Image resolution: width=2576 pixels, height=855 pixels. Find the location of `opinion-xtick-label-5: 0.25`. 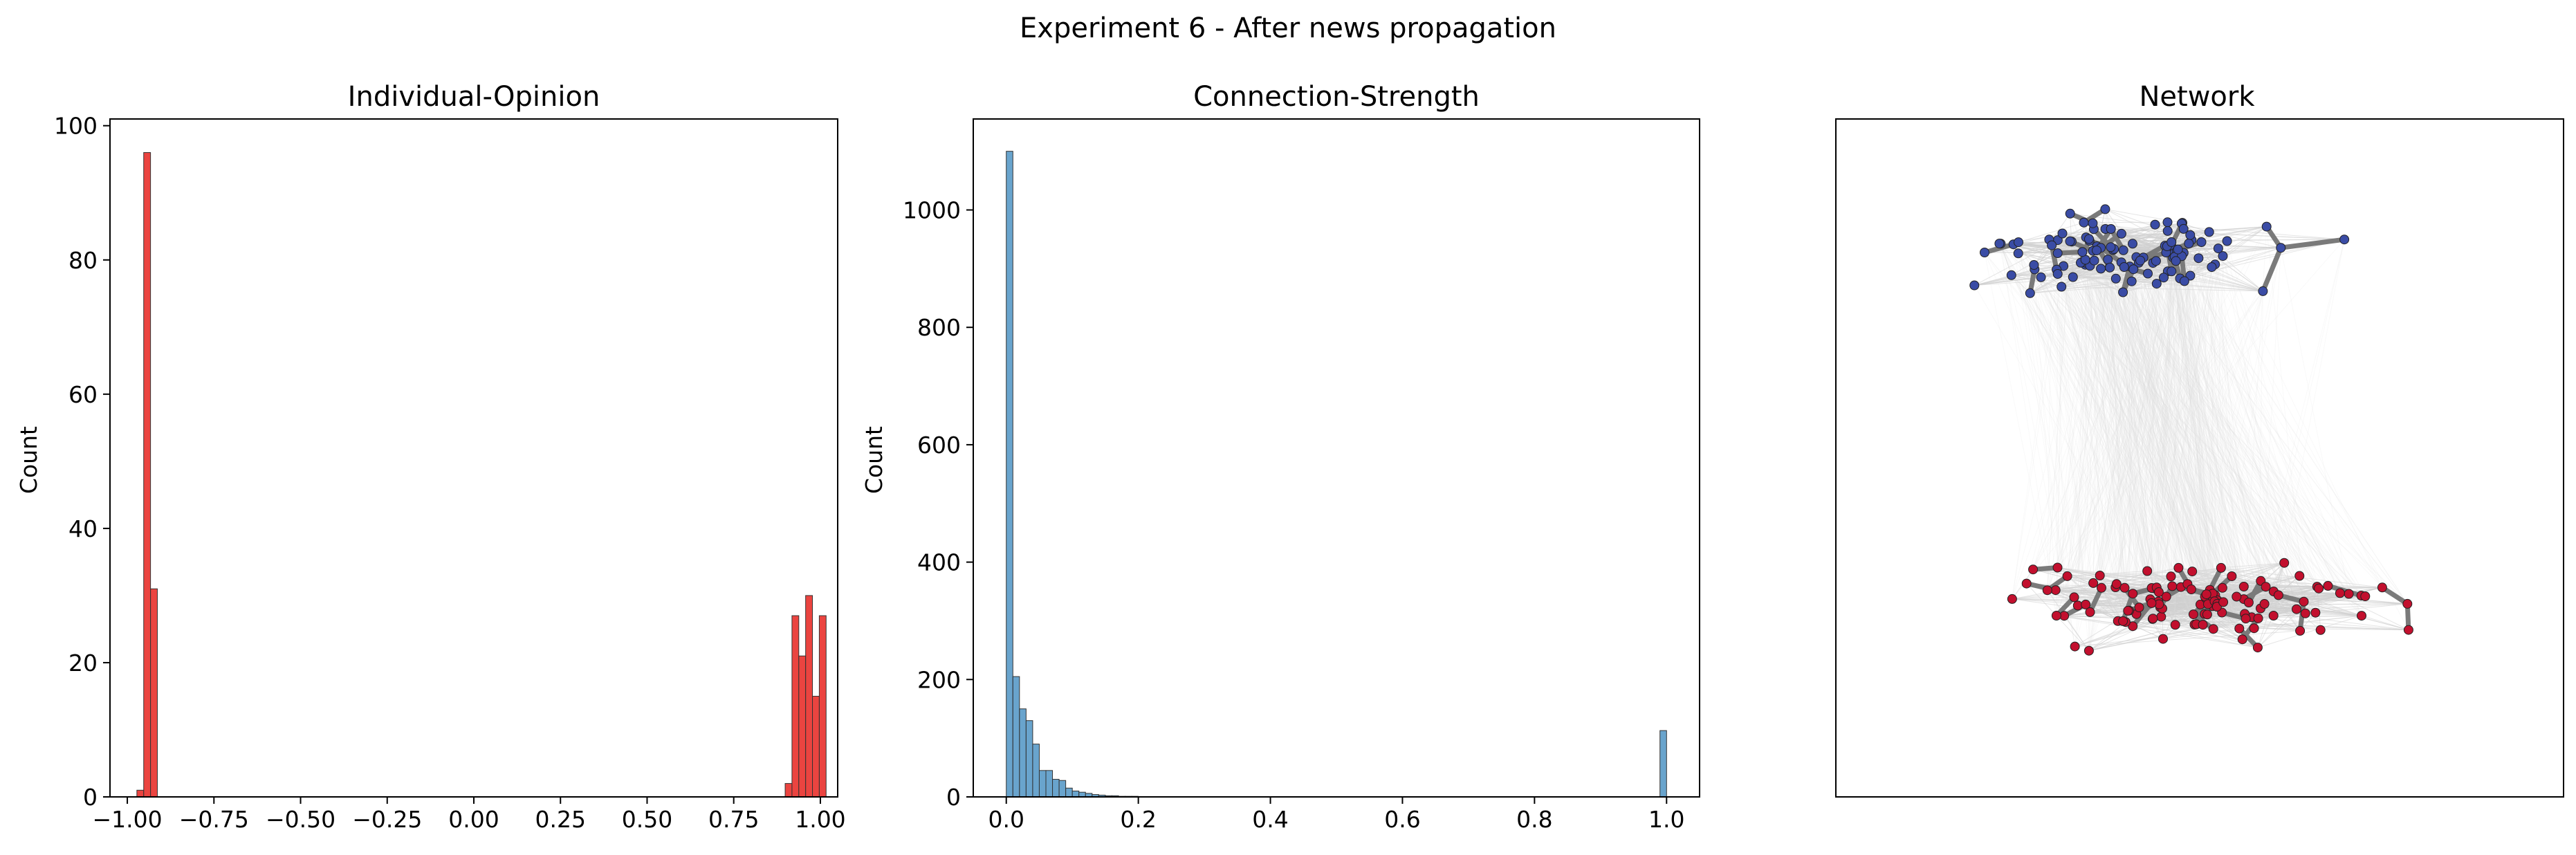

opinion-xtick-label-5: 0.25 is located at coordinates (560, 820).